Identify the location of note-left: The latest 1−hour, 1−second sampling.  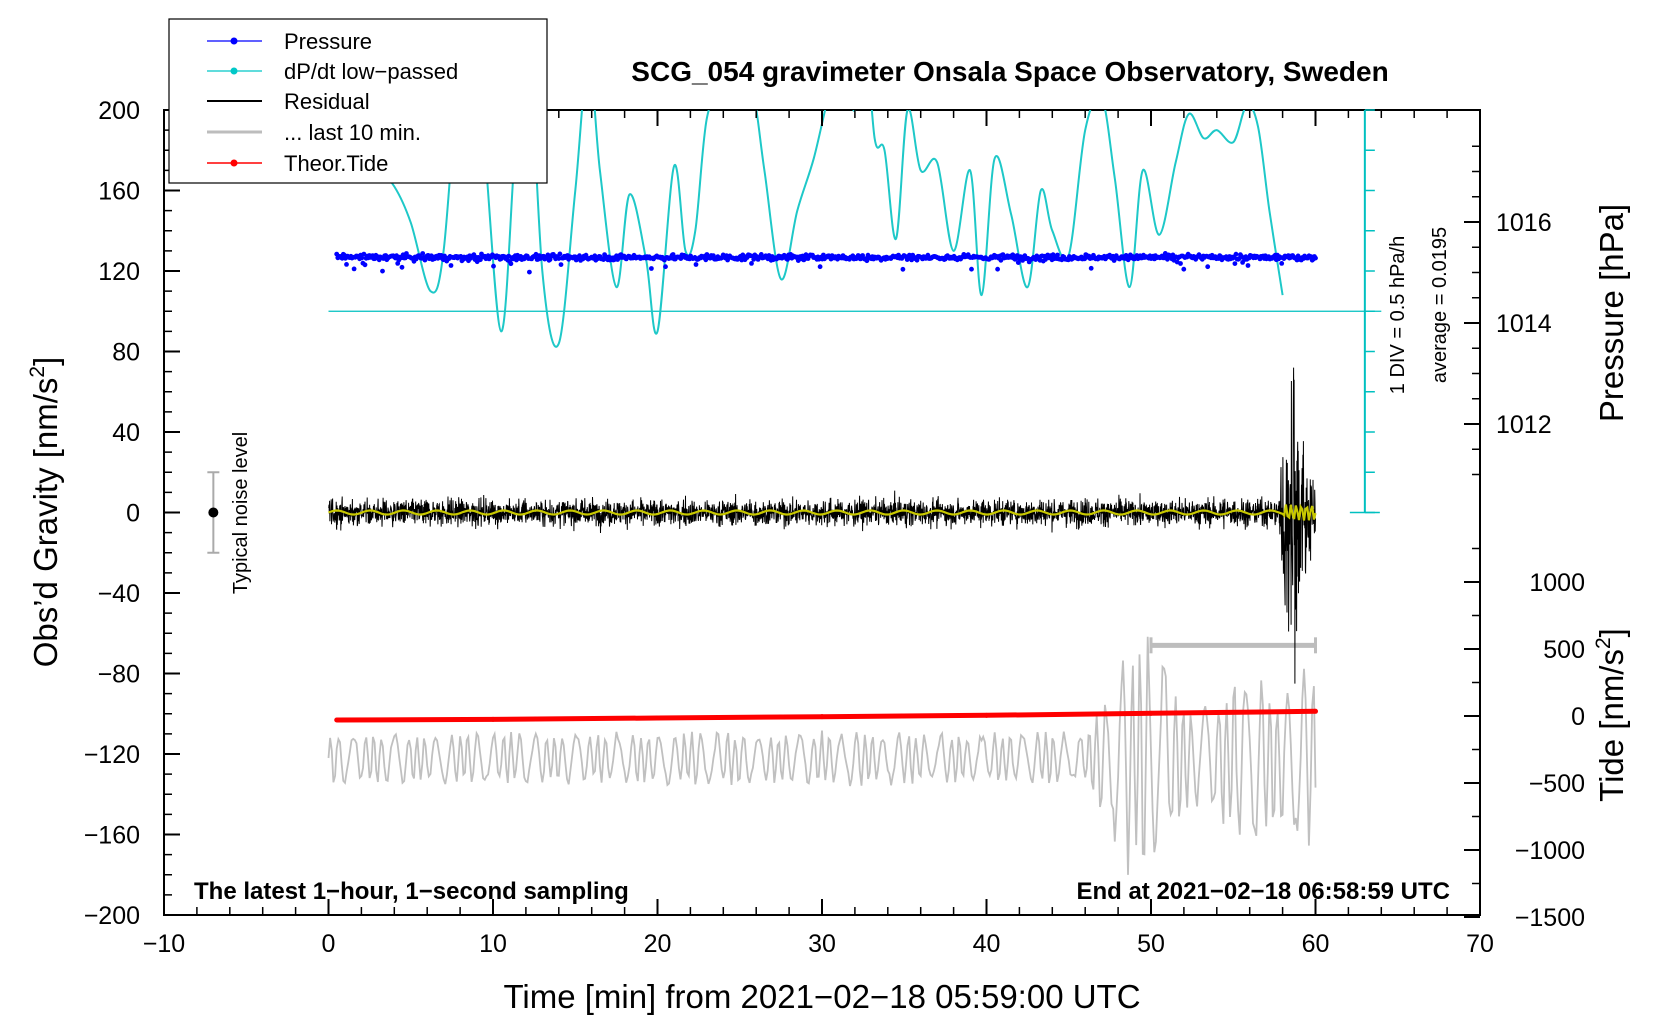
(411, 891).